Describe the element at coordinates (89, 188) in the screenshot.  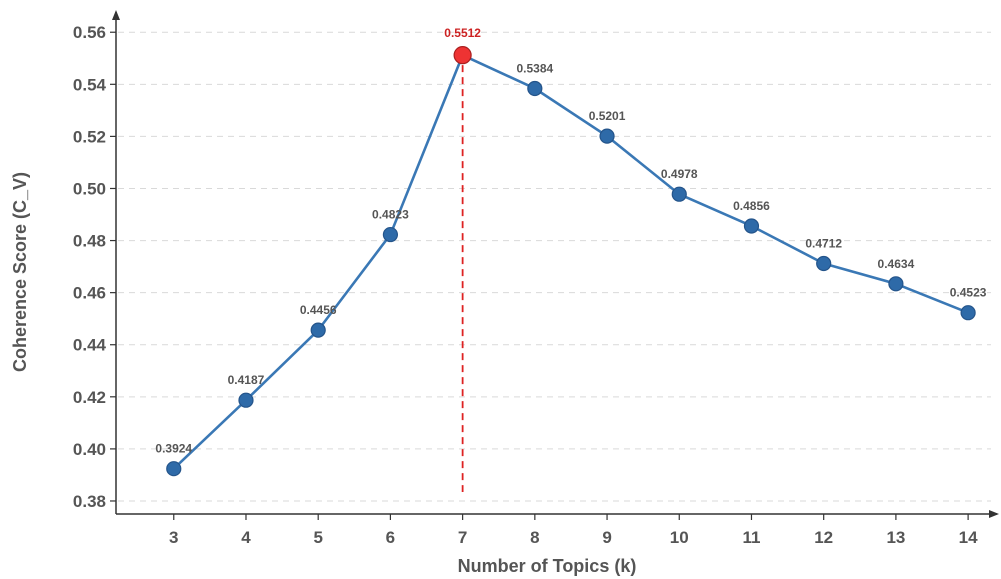
I see `y-tick-label: 0.50` at that location.